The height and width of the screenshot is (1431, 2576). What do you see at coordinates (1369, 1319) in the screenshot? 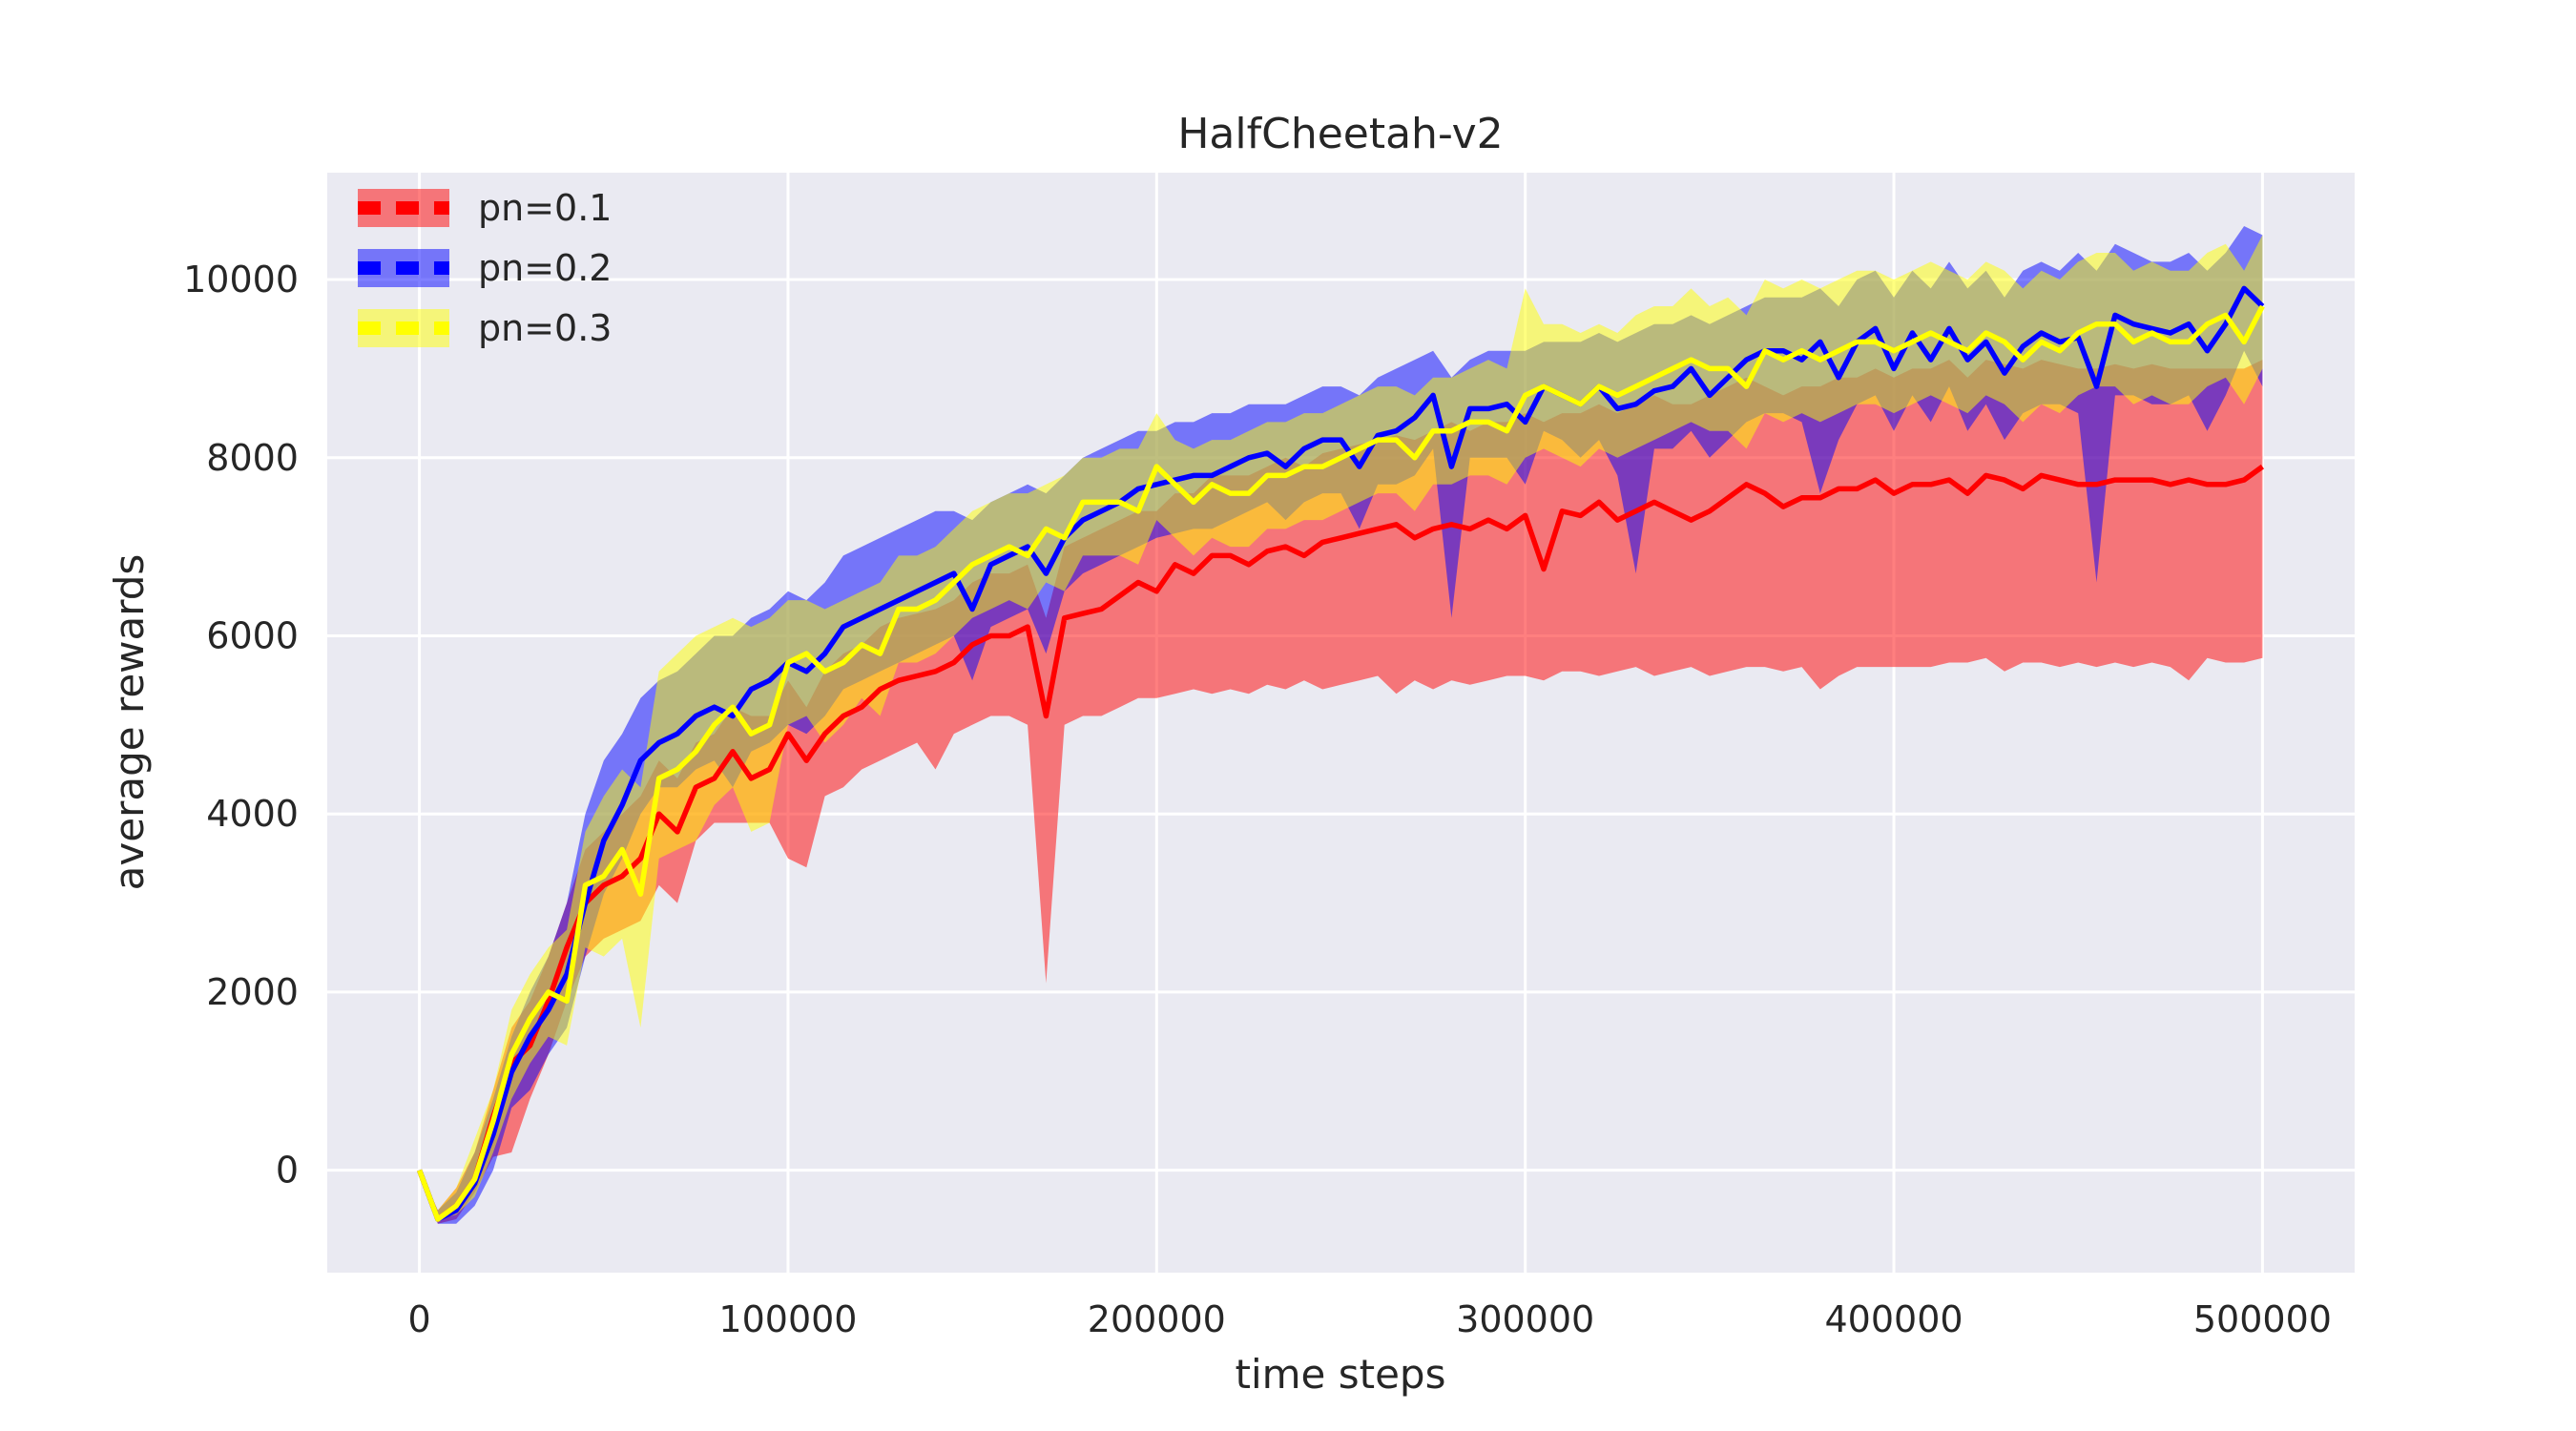
I see `x-tick-labels: 0 100000 200000 300000 400000 500000` at bounding box center [1369, 1319].